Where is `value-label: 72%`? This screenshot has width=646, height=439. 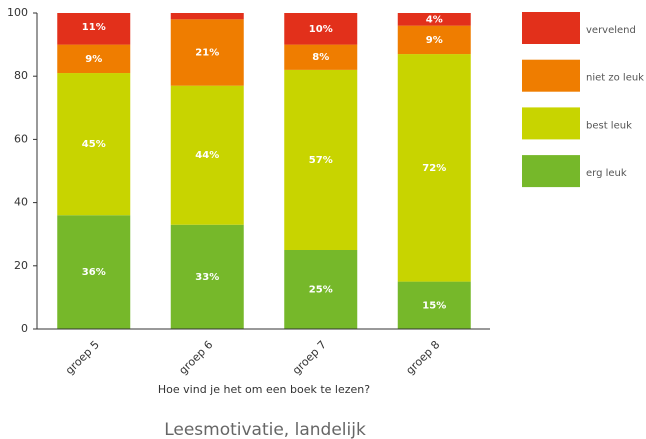
value-label: 72% is located at coordinates (434, 168).